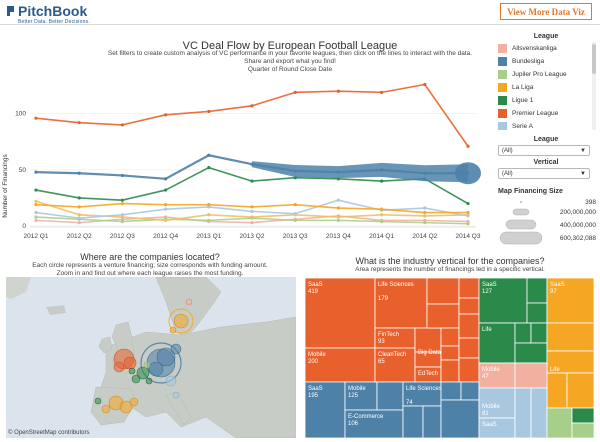  I want to click on legend-item: Jupiler Pro League, so click(546, 74).